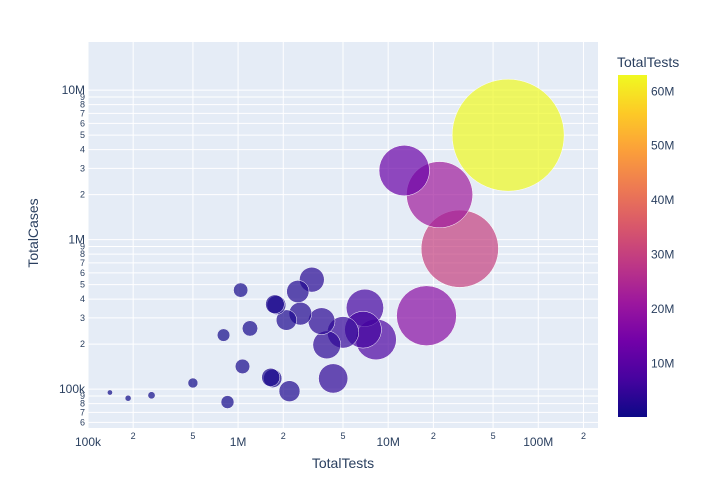  What do you see at coordinates (72, 389) in the screenshot?
I see `y-tick-label: 100k` at bounding box center [72, 389].